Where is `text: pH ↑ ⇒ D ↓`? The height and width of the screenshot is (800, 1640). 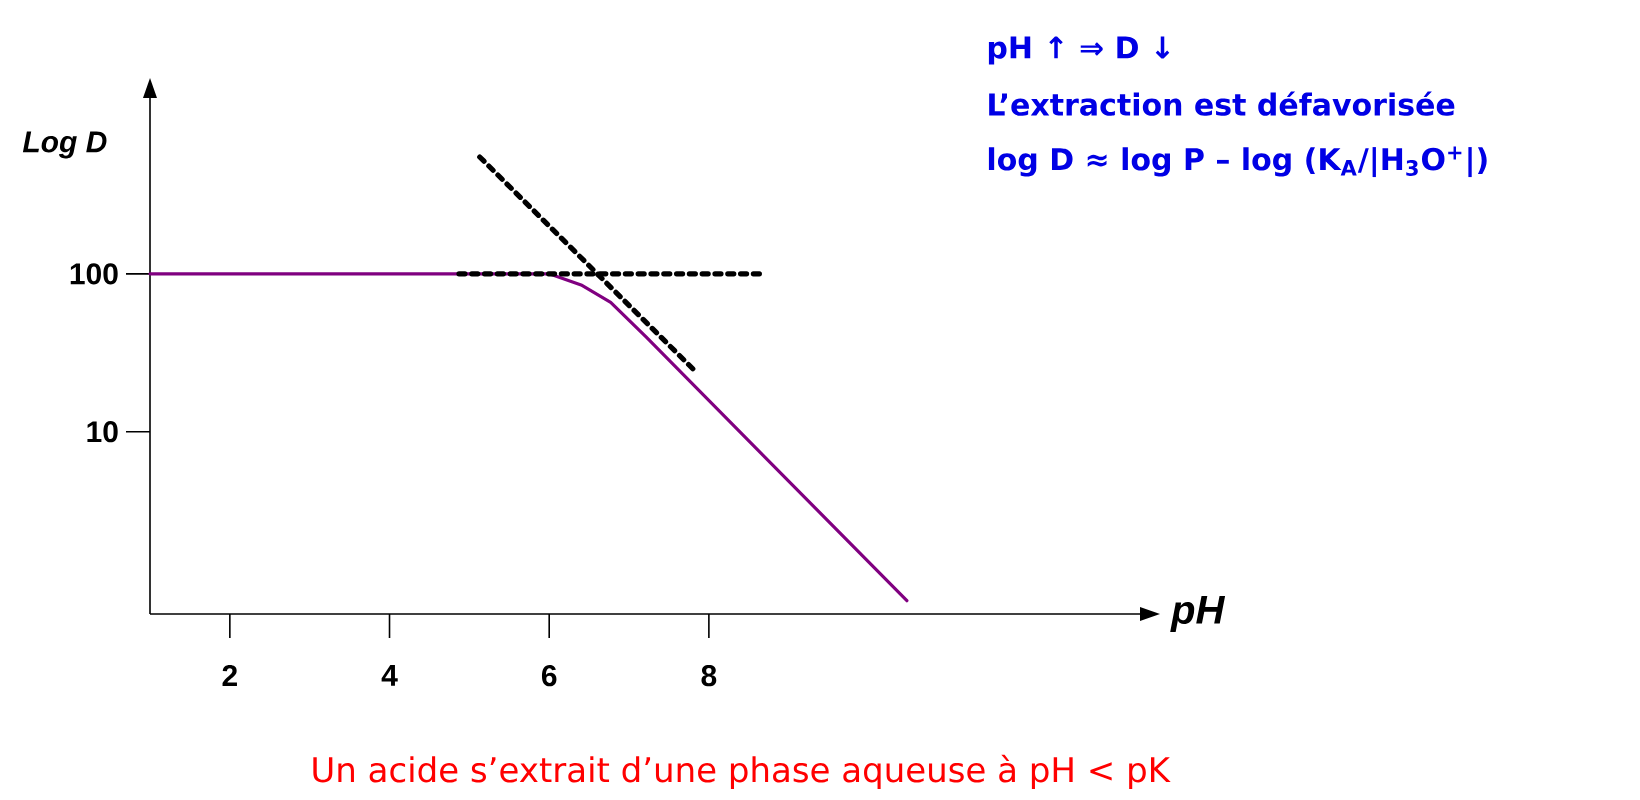
text: pH ↑ ⇒ D ↓ is located at coordinates (1079, 50).